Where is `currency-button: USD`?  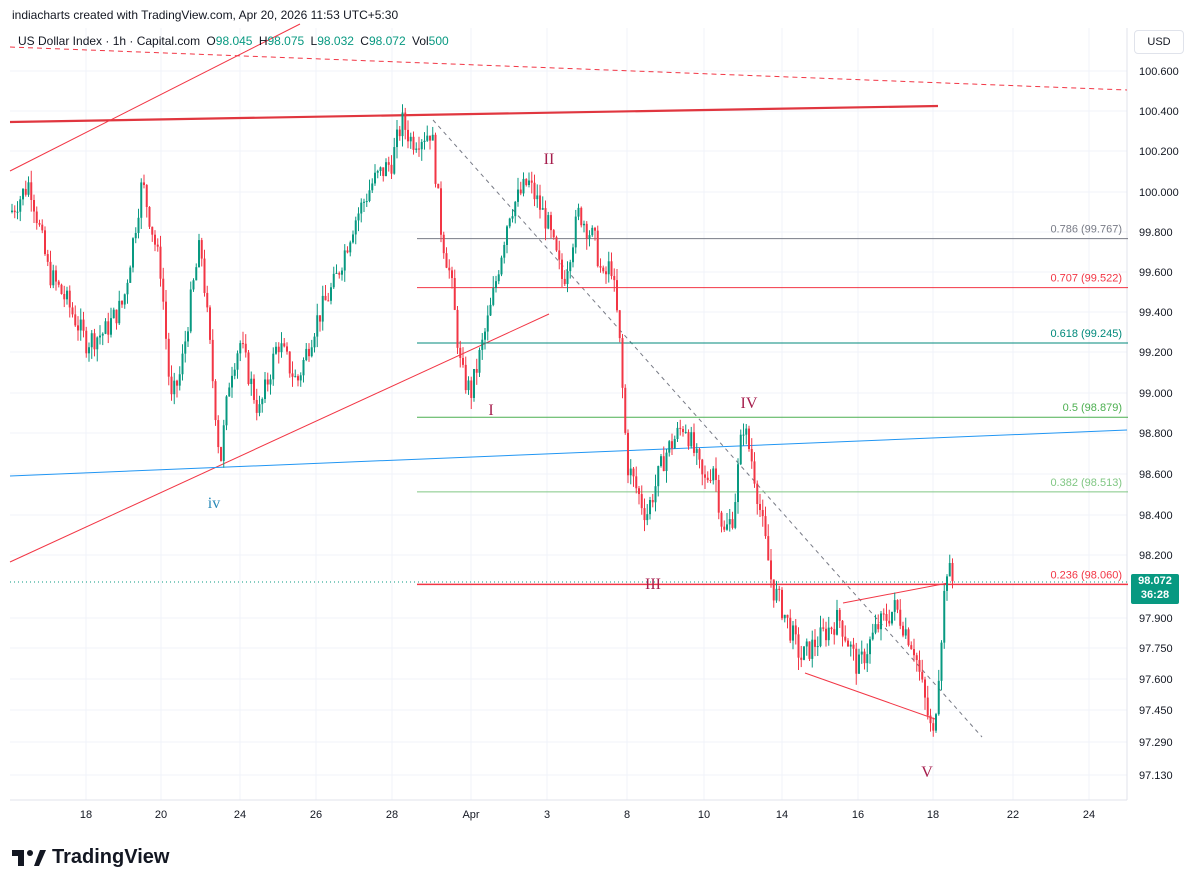 currency-button: USD is located at coordinates (1159, 42).